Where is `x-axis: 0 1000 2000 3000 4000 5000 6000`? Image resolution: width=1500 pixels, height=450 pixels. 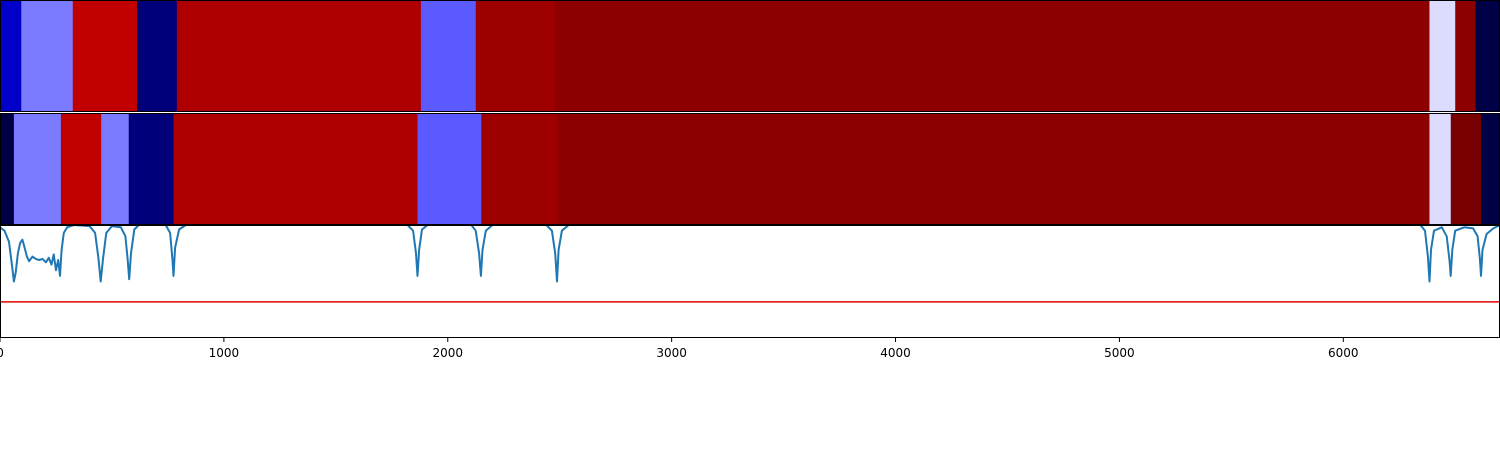
x-axis: 0 1000 2000 3000 4000 5000 6000 is located at coordinates (679, 349).